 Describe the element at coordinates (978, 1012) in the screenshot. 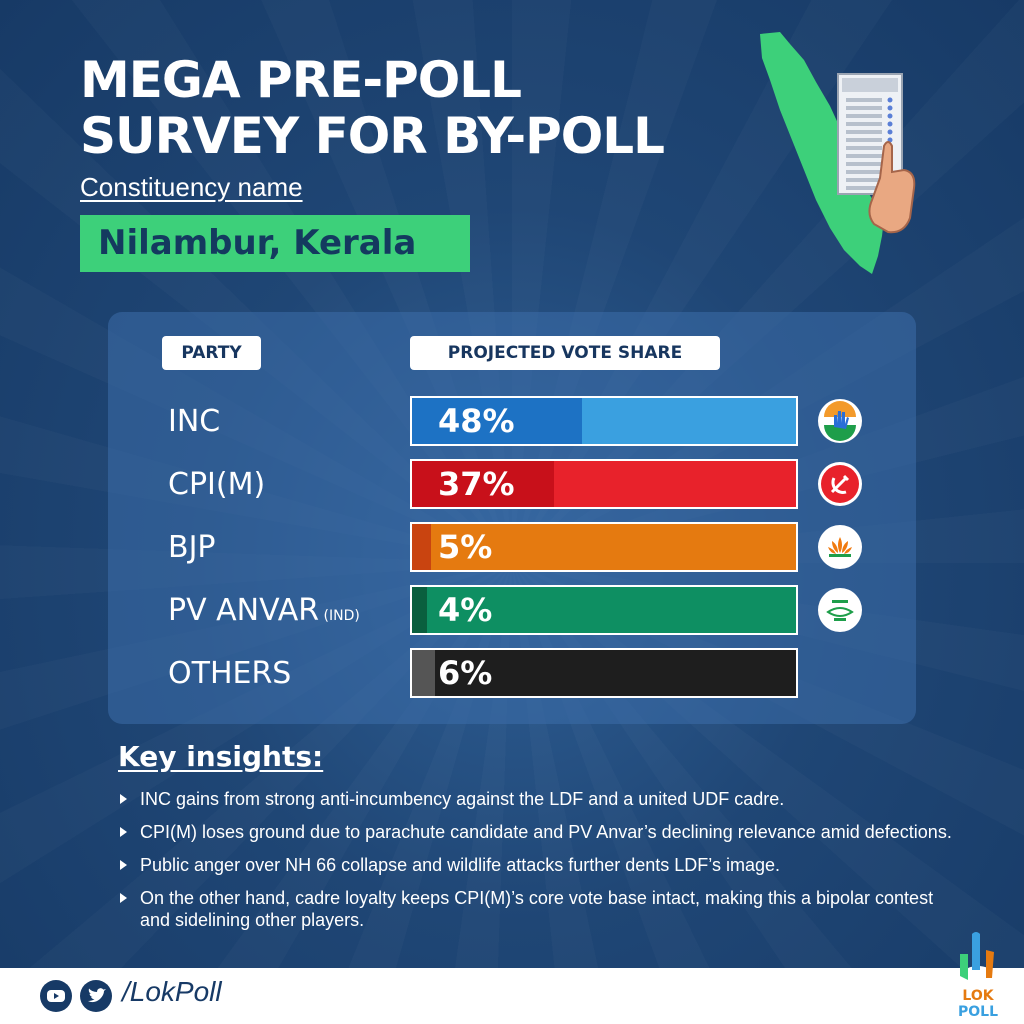

I see `brand-poll: POLL` at that location.